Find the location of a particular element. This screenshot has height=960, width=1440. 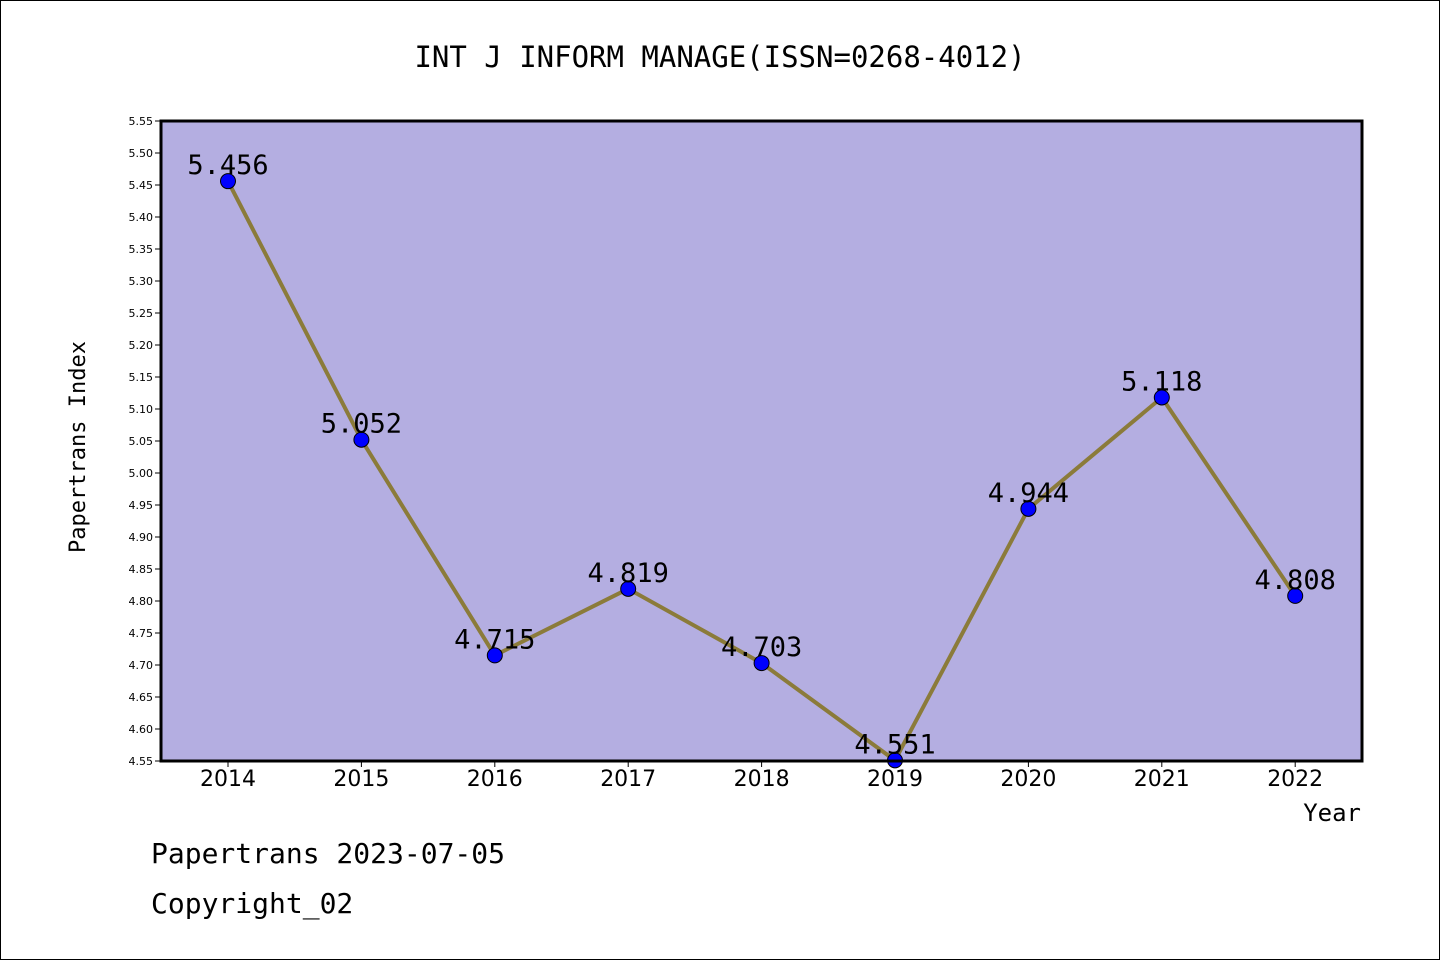

x-tick-label: 2017 is located at coordinates (628, 779).